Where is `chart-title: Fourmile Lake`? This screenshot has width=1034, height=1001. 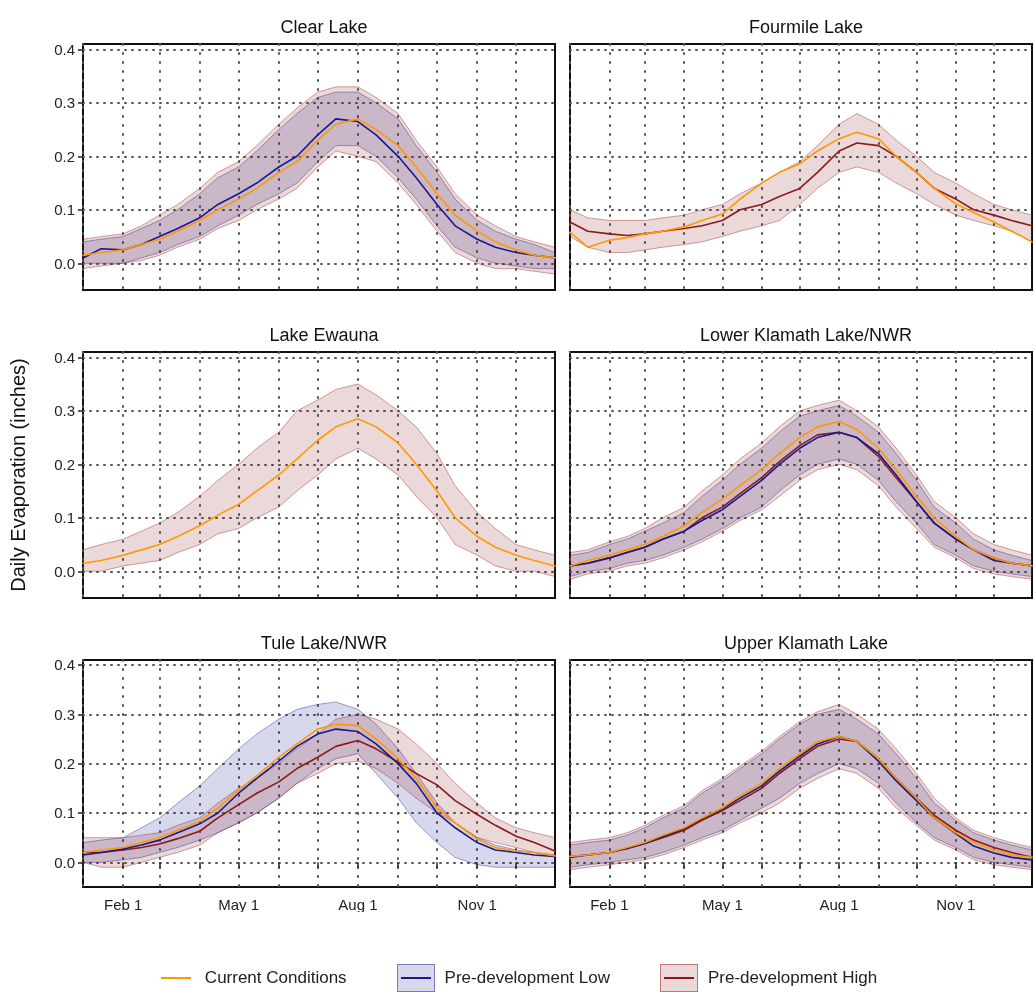 chart-title: Fourmile Lake is located at coordinates (806, 27).